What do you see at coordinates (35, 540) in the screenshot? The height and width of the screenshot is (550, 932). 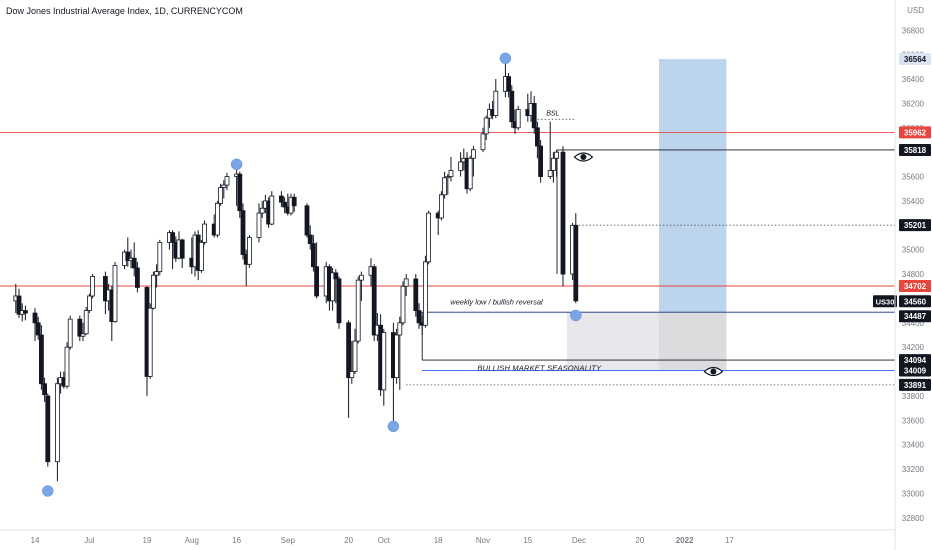 I see `x-tick-label: 14` at bounding box center [35, 540].